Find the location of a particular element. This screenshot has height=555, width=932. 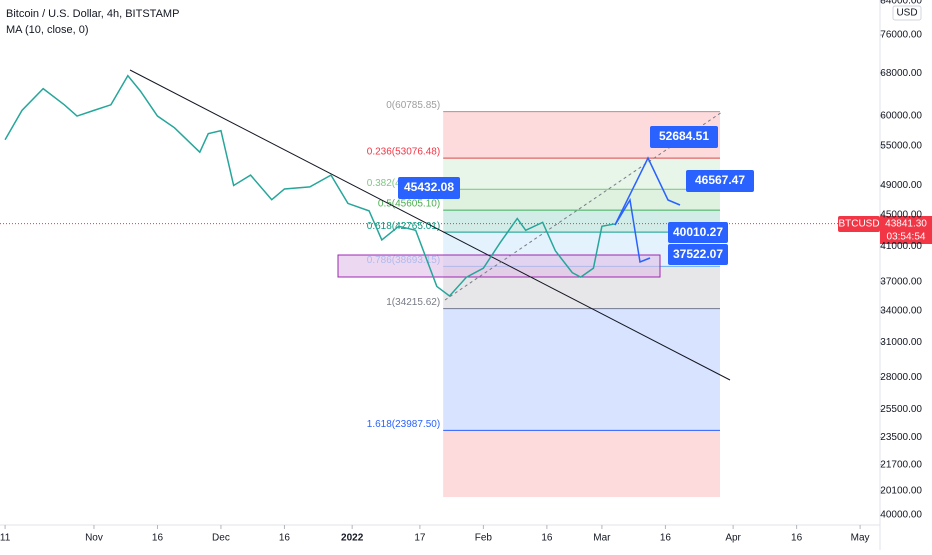

y-tick-label: 37000.00 is located at coordinates (901, 281).